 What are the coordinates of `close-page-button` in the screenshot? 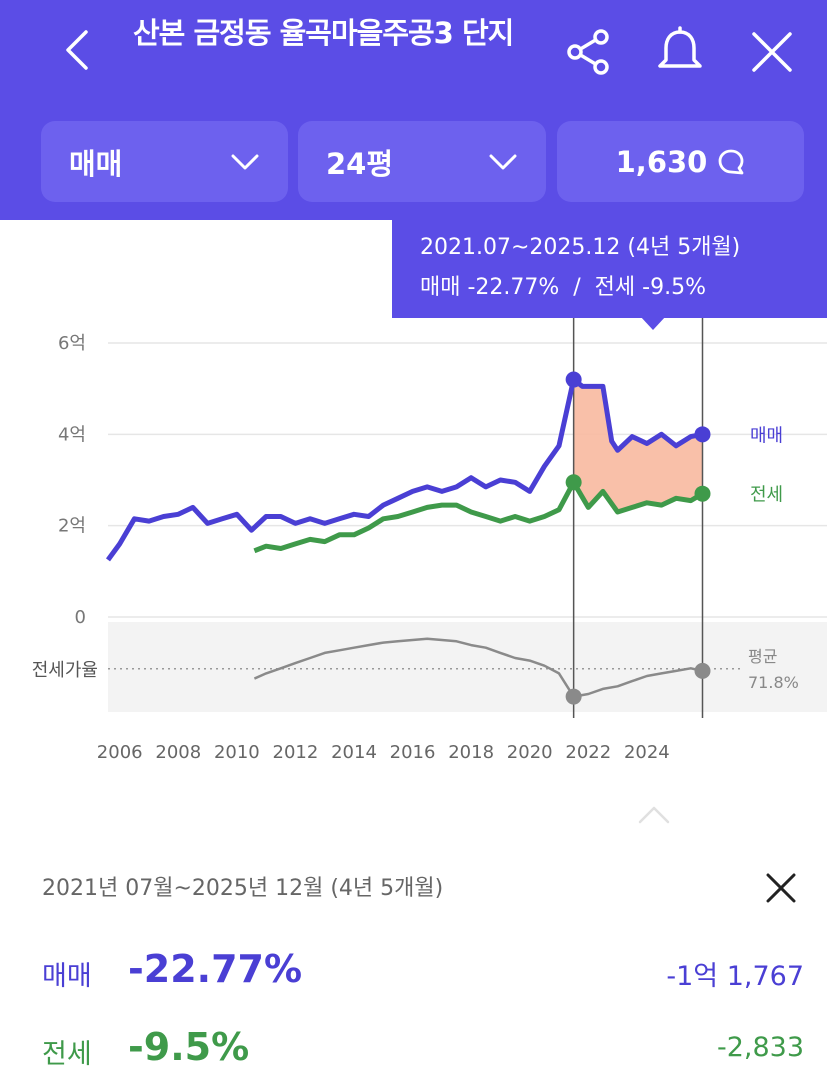 It's located at (772, 52).